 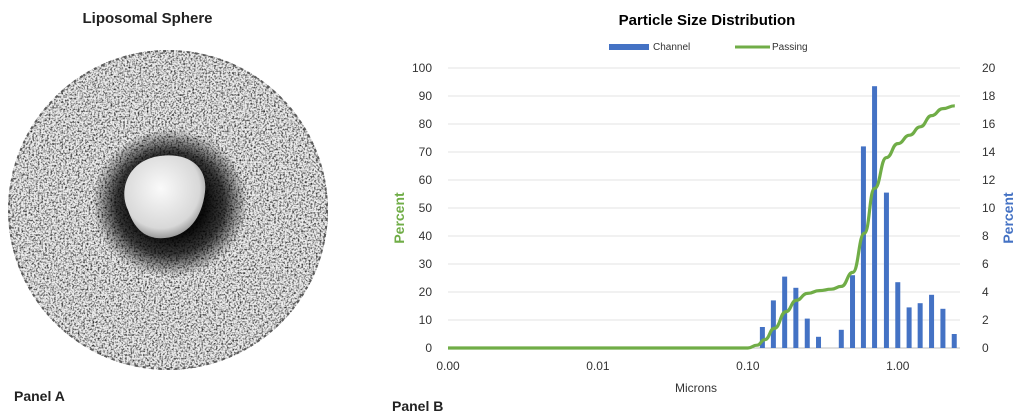 I want to click on right-tick-label: 2, so click(x=985, y=320).